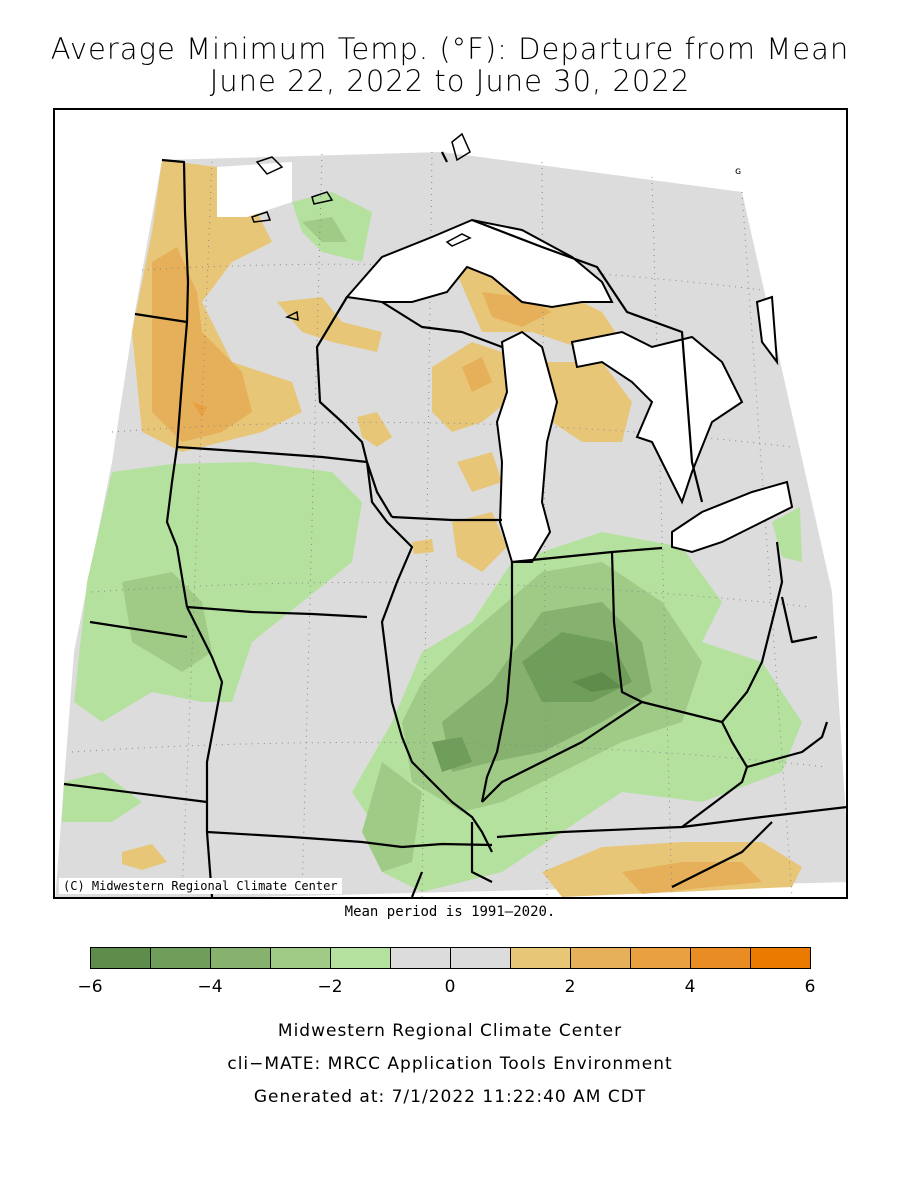  Describe the element at coordinates (450, 912) in the screenshot. I see `mean-period-note: Mean period is 1991–2020.` at that location.